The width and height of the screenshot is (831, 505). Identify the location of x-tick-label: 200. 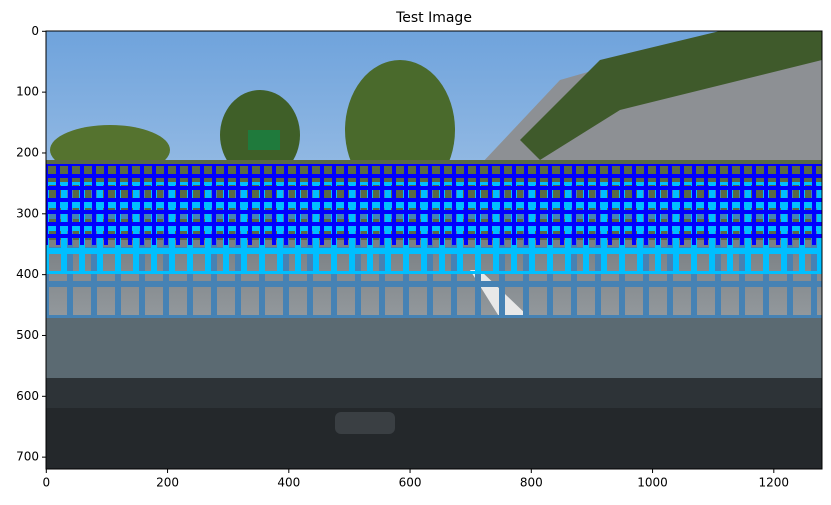
(167, 483).